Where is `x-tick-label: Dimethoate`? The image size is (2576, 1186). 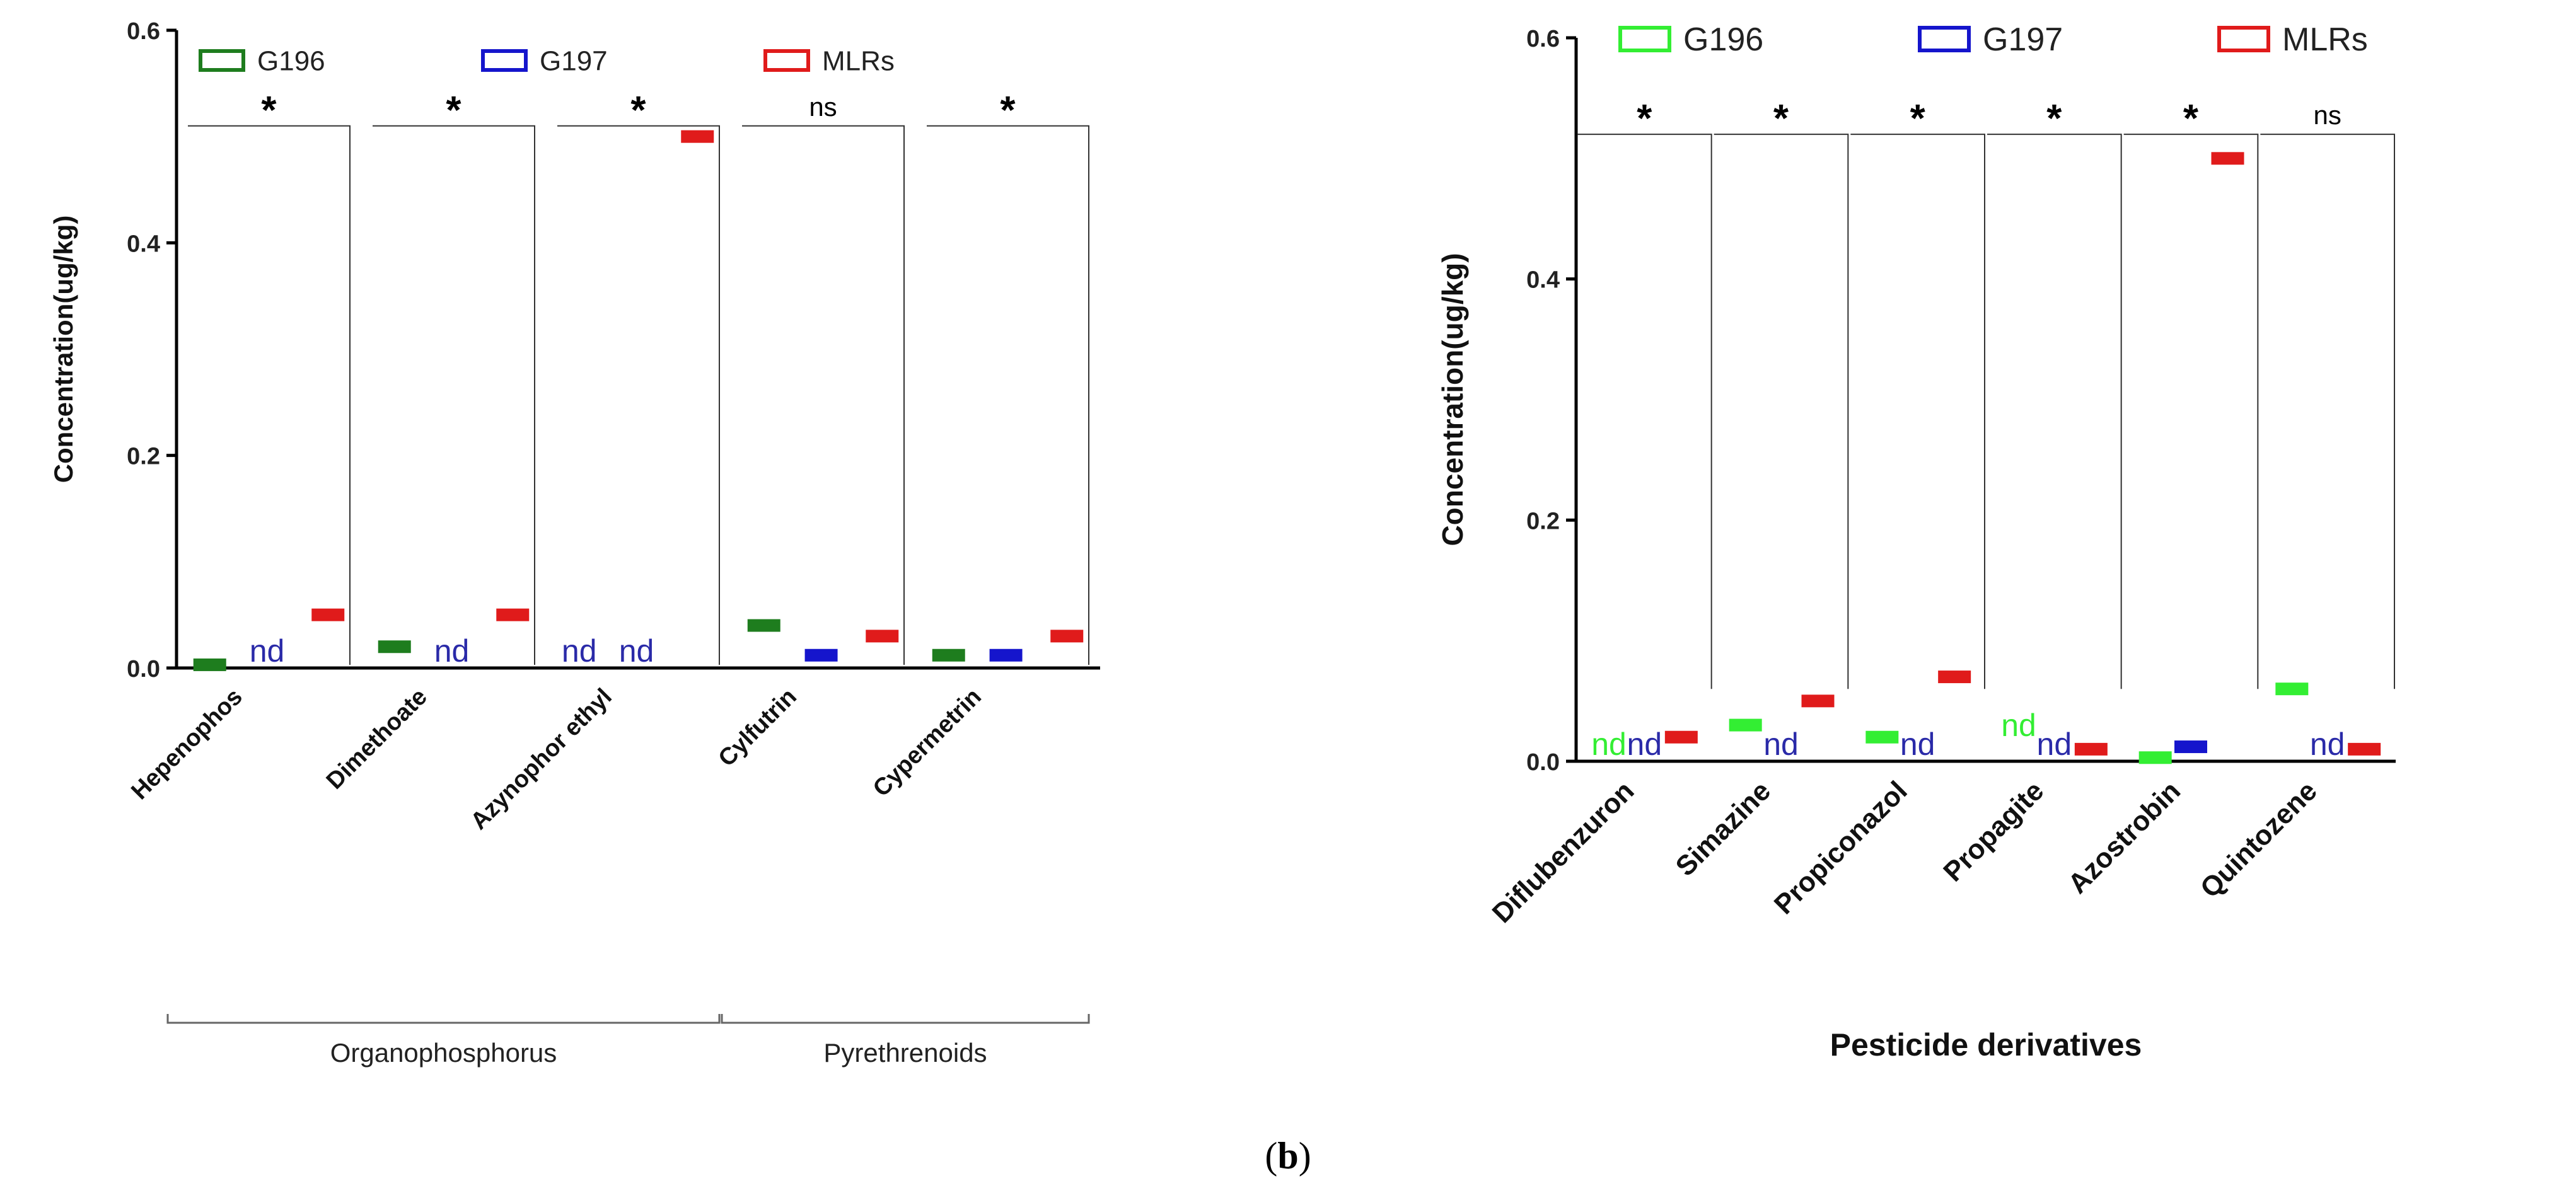 x-tick-label: Dimethoate is located at coordinates (377, 739).